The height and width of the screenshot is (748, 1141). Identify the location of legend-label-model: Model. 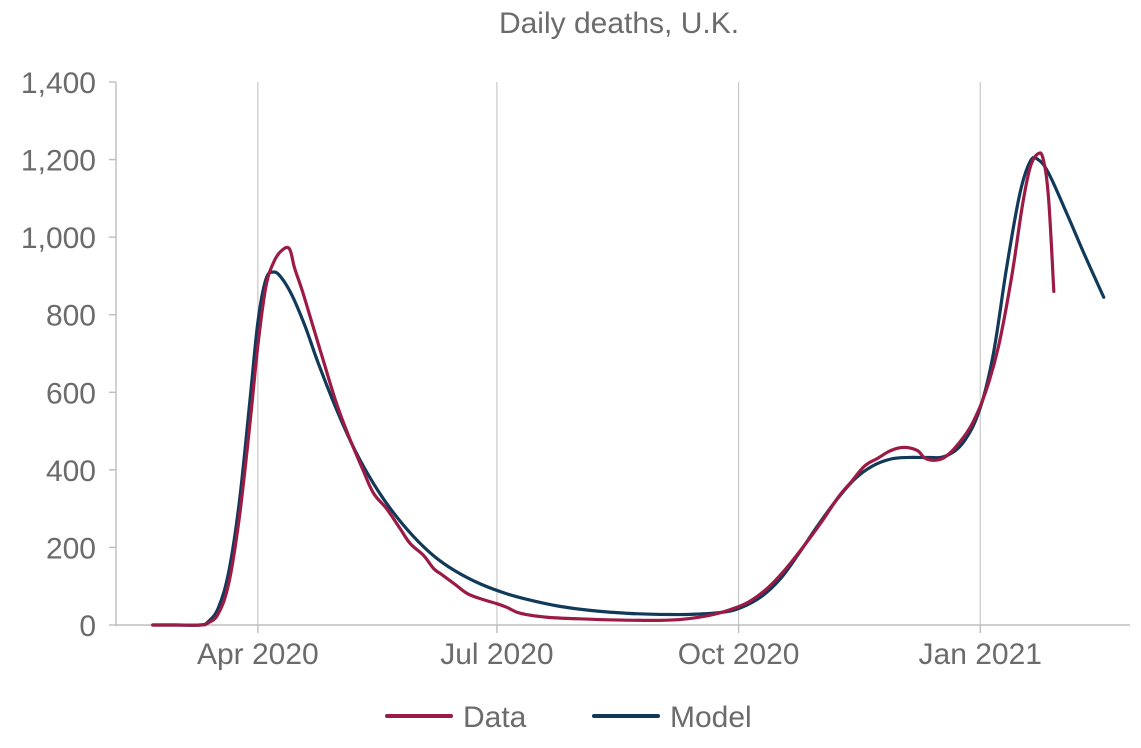
(711, 717).